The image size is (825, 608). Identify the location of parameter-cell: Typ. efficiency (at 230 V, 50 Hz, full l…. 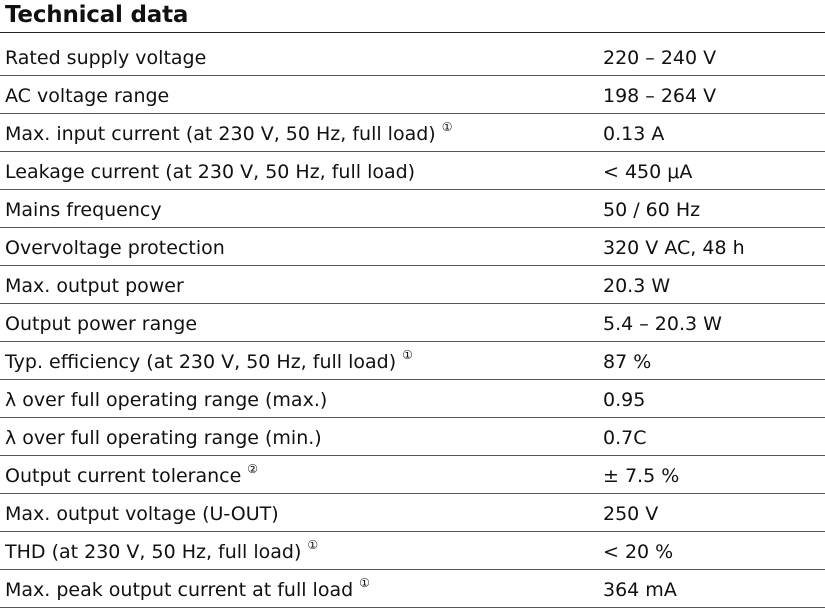
(300, 360).